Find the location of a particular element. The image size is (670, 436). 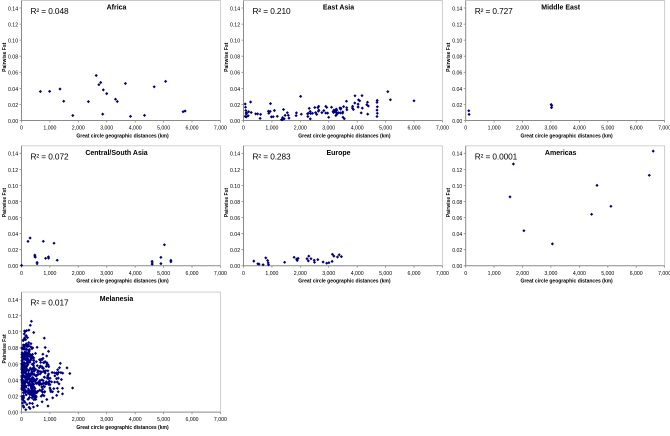

svg-text: East Asia is located at coordinates (338, 8).